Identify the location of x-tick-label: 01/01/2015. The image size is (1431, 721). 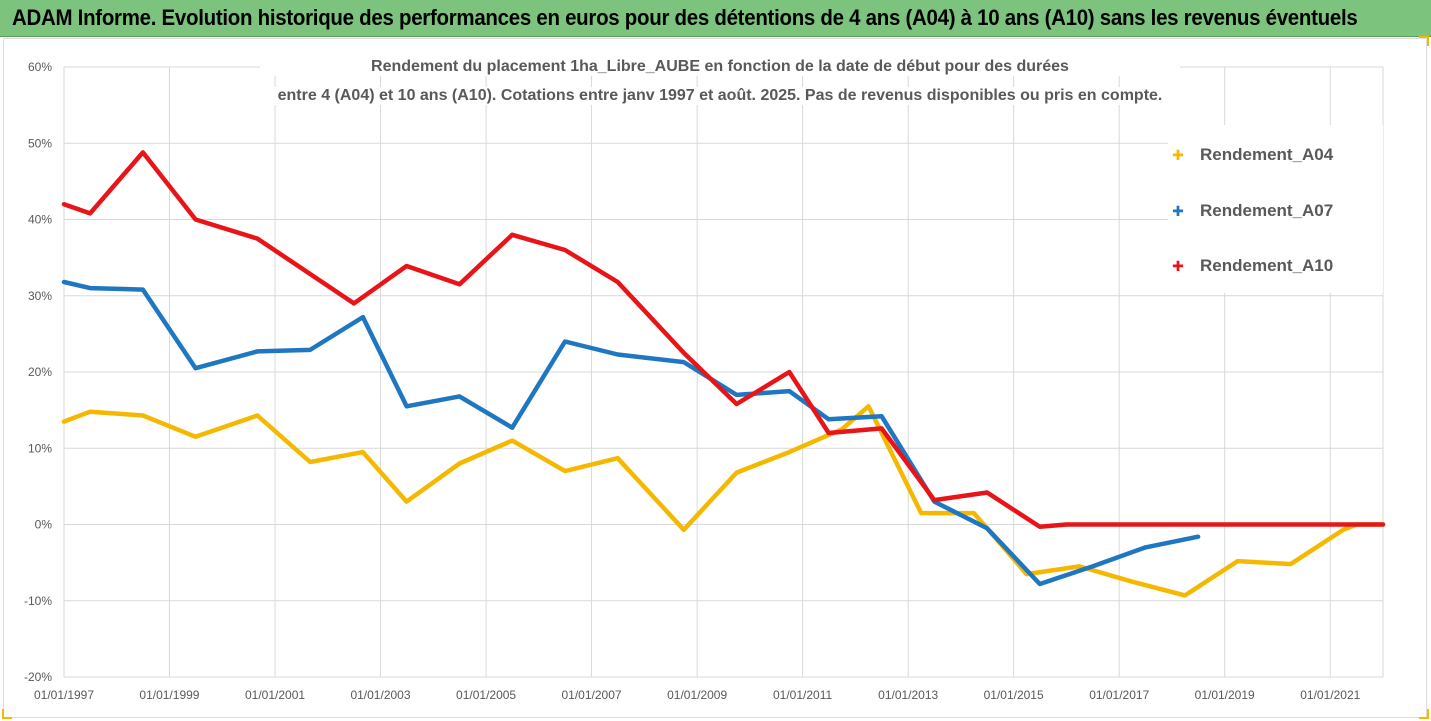
(1014, 695).